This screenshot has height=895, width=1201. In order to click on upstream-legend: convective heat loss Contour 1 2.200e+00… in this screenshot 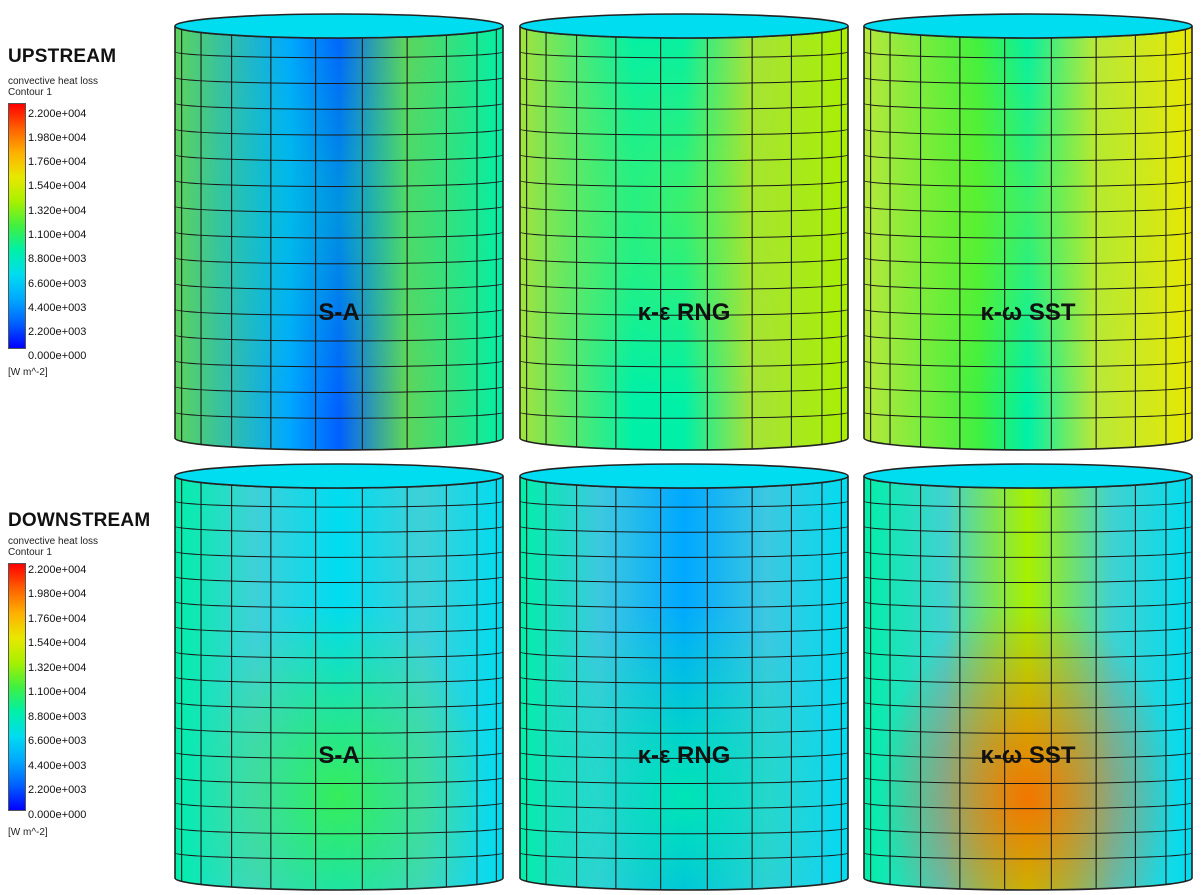, I will do `click(83, 241)`.